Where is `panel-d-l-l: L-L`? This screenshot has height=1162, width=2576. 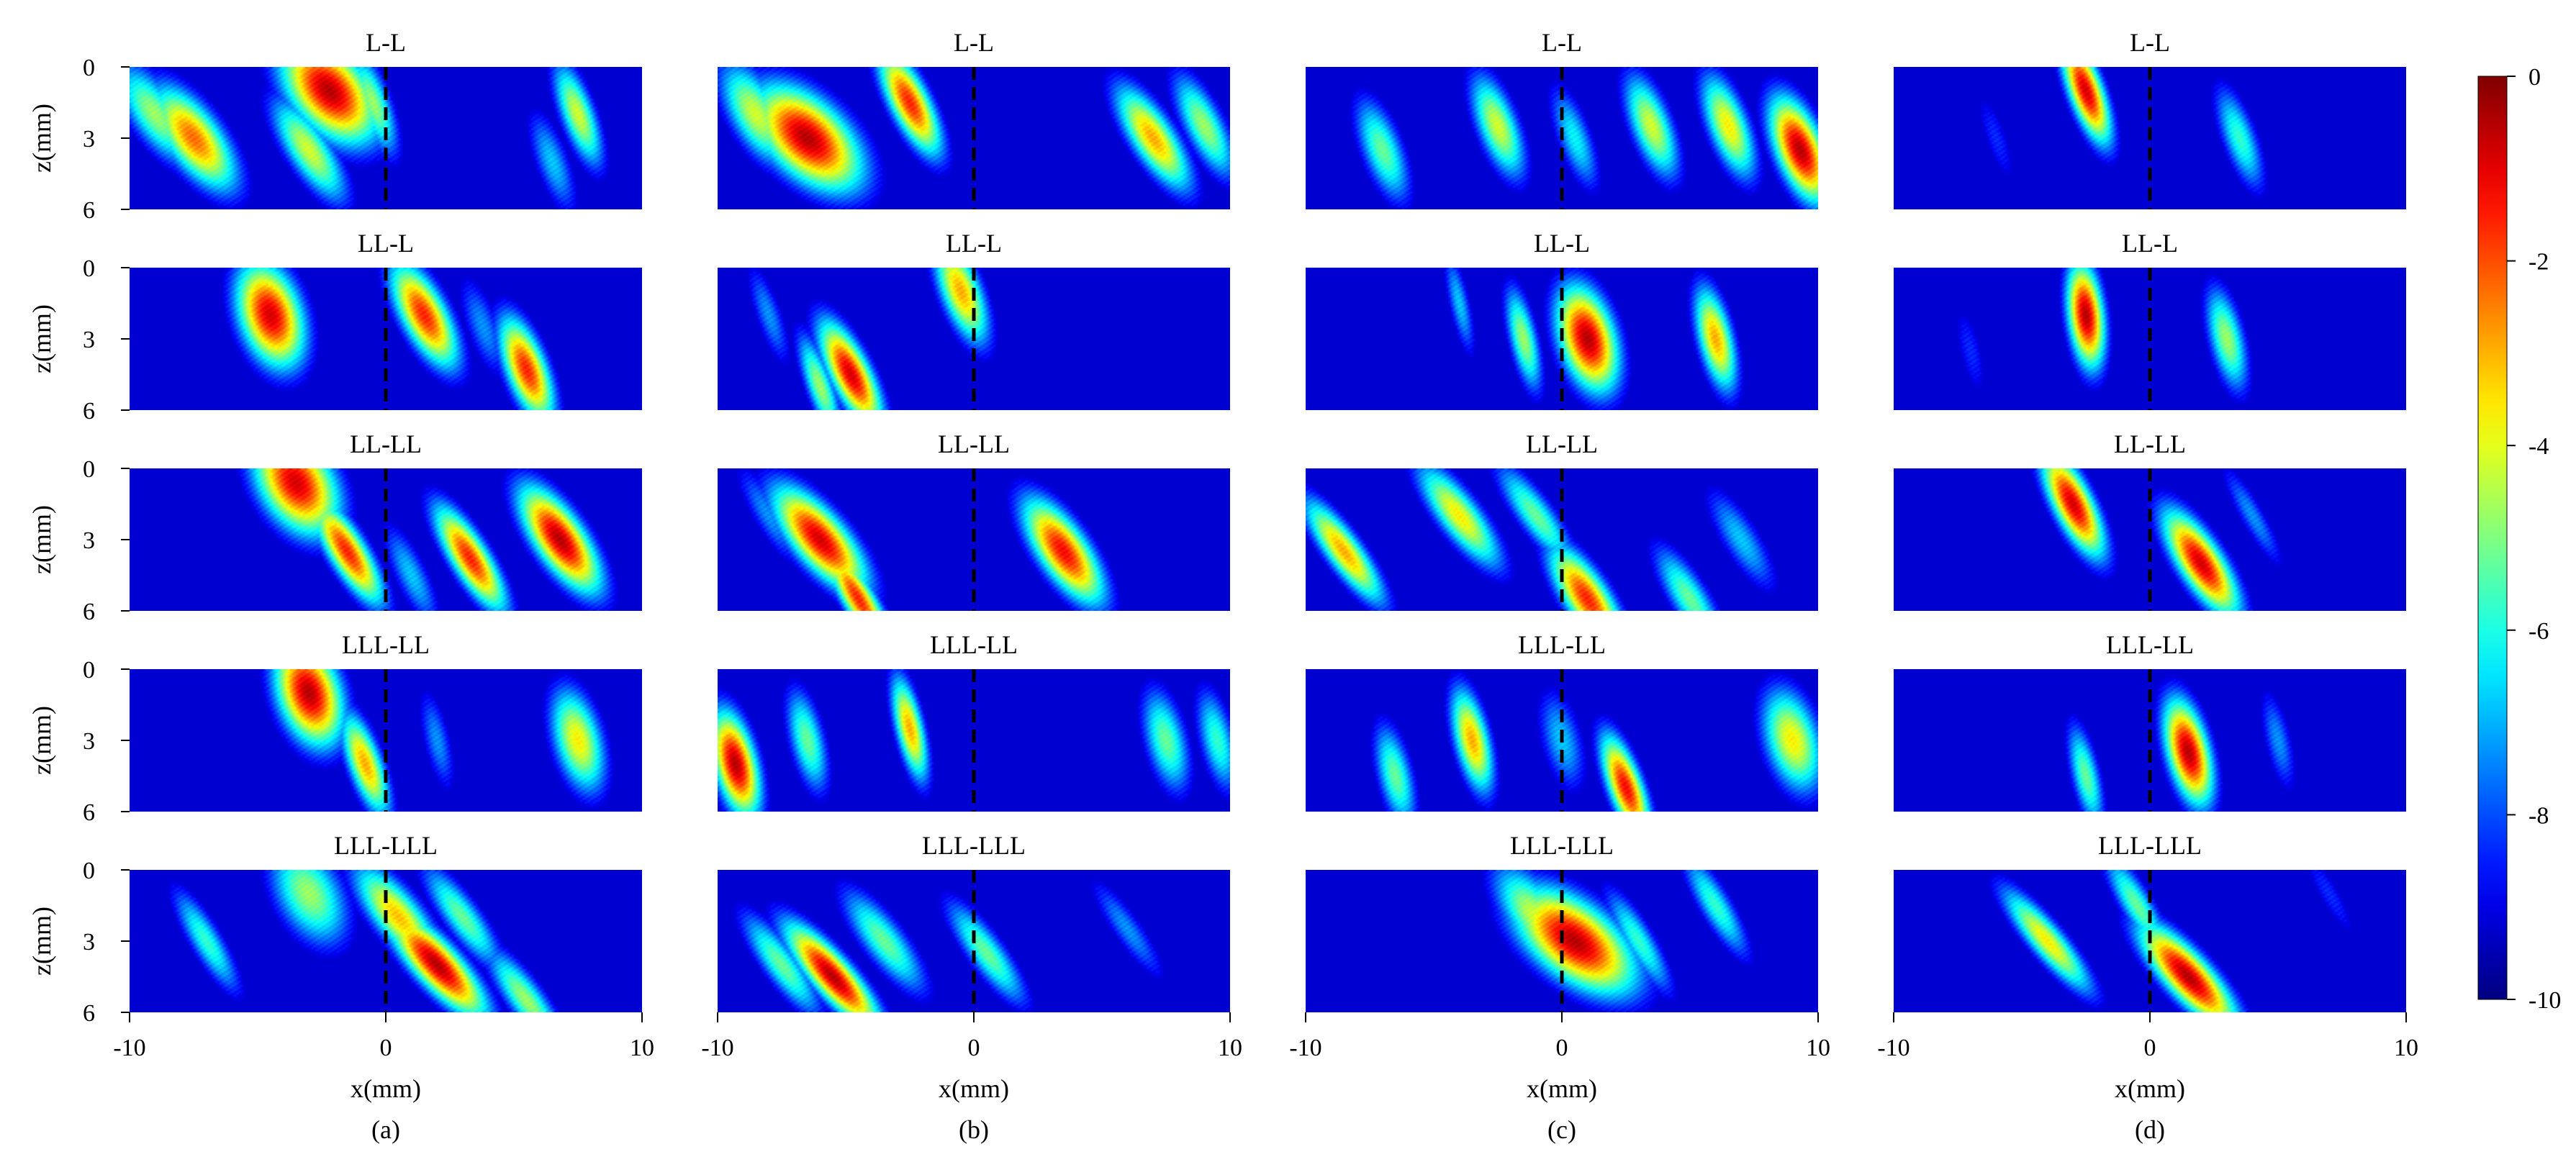
panel-d-l-l: L-L is located at coordinates (2150, 118).